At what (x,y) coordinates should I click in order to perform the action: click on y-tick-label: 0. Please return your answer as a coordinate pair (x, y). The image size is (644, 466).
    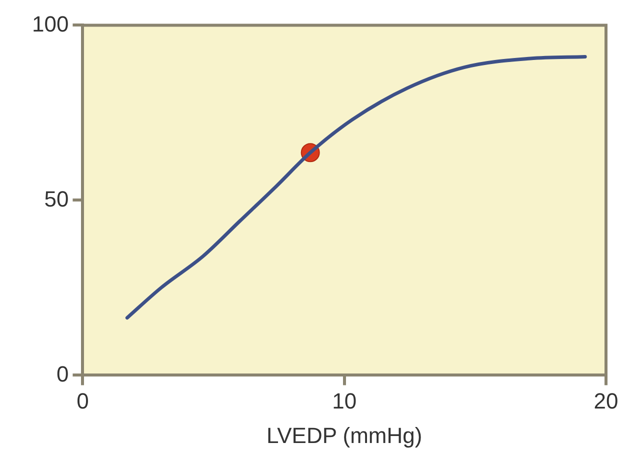
    Looking at the image, I should click on (62, 373).